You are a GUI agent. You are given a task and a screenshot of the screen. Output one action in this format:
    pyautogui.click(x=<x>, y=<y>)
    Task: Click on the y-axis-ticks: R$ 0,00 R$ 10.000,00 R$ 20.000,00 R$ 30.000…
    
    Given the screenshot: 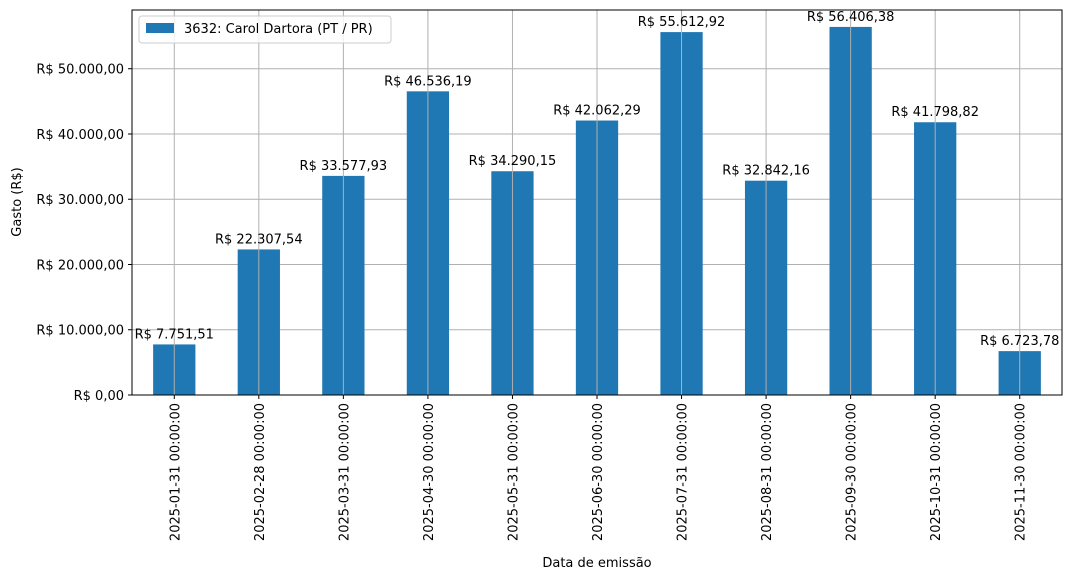 What is the action you would take?
    pyautogui.click(x=84, y=233)
    